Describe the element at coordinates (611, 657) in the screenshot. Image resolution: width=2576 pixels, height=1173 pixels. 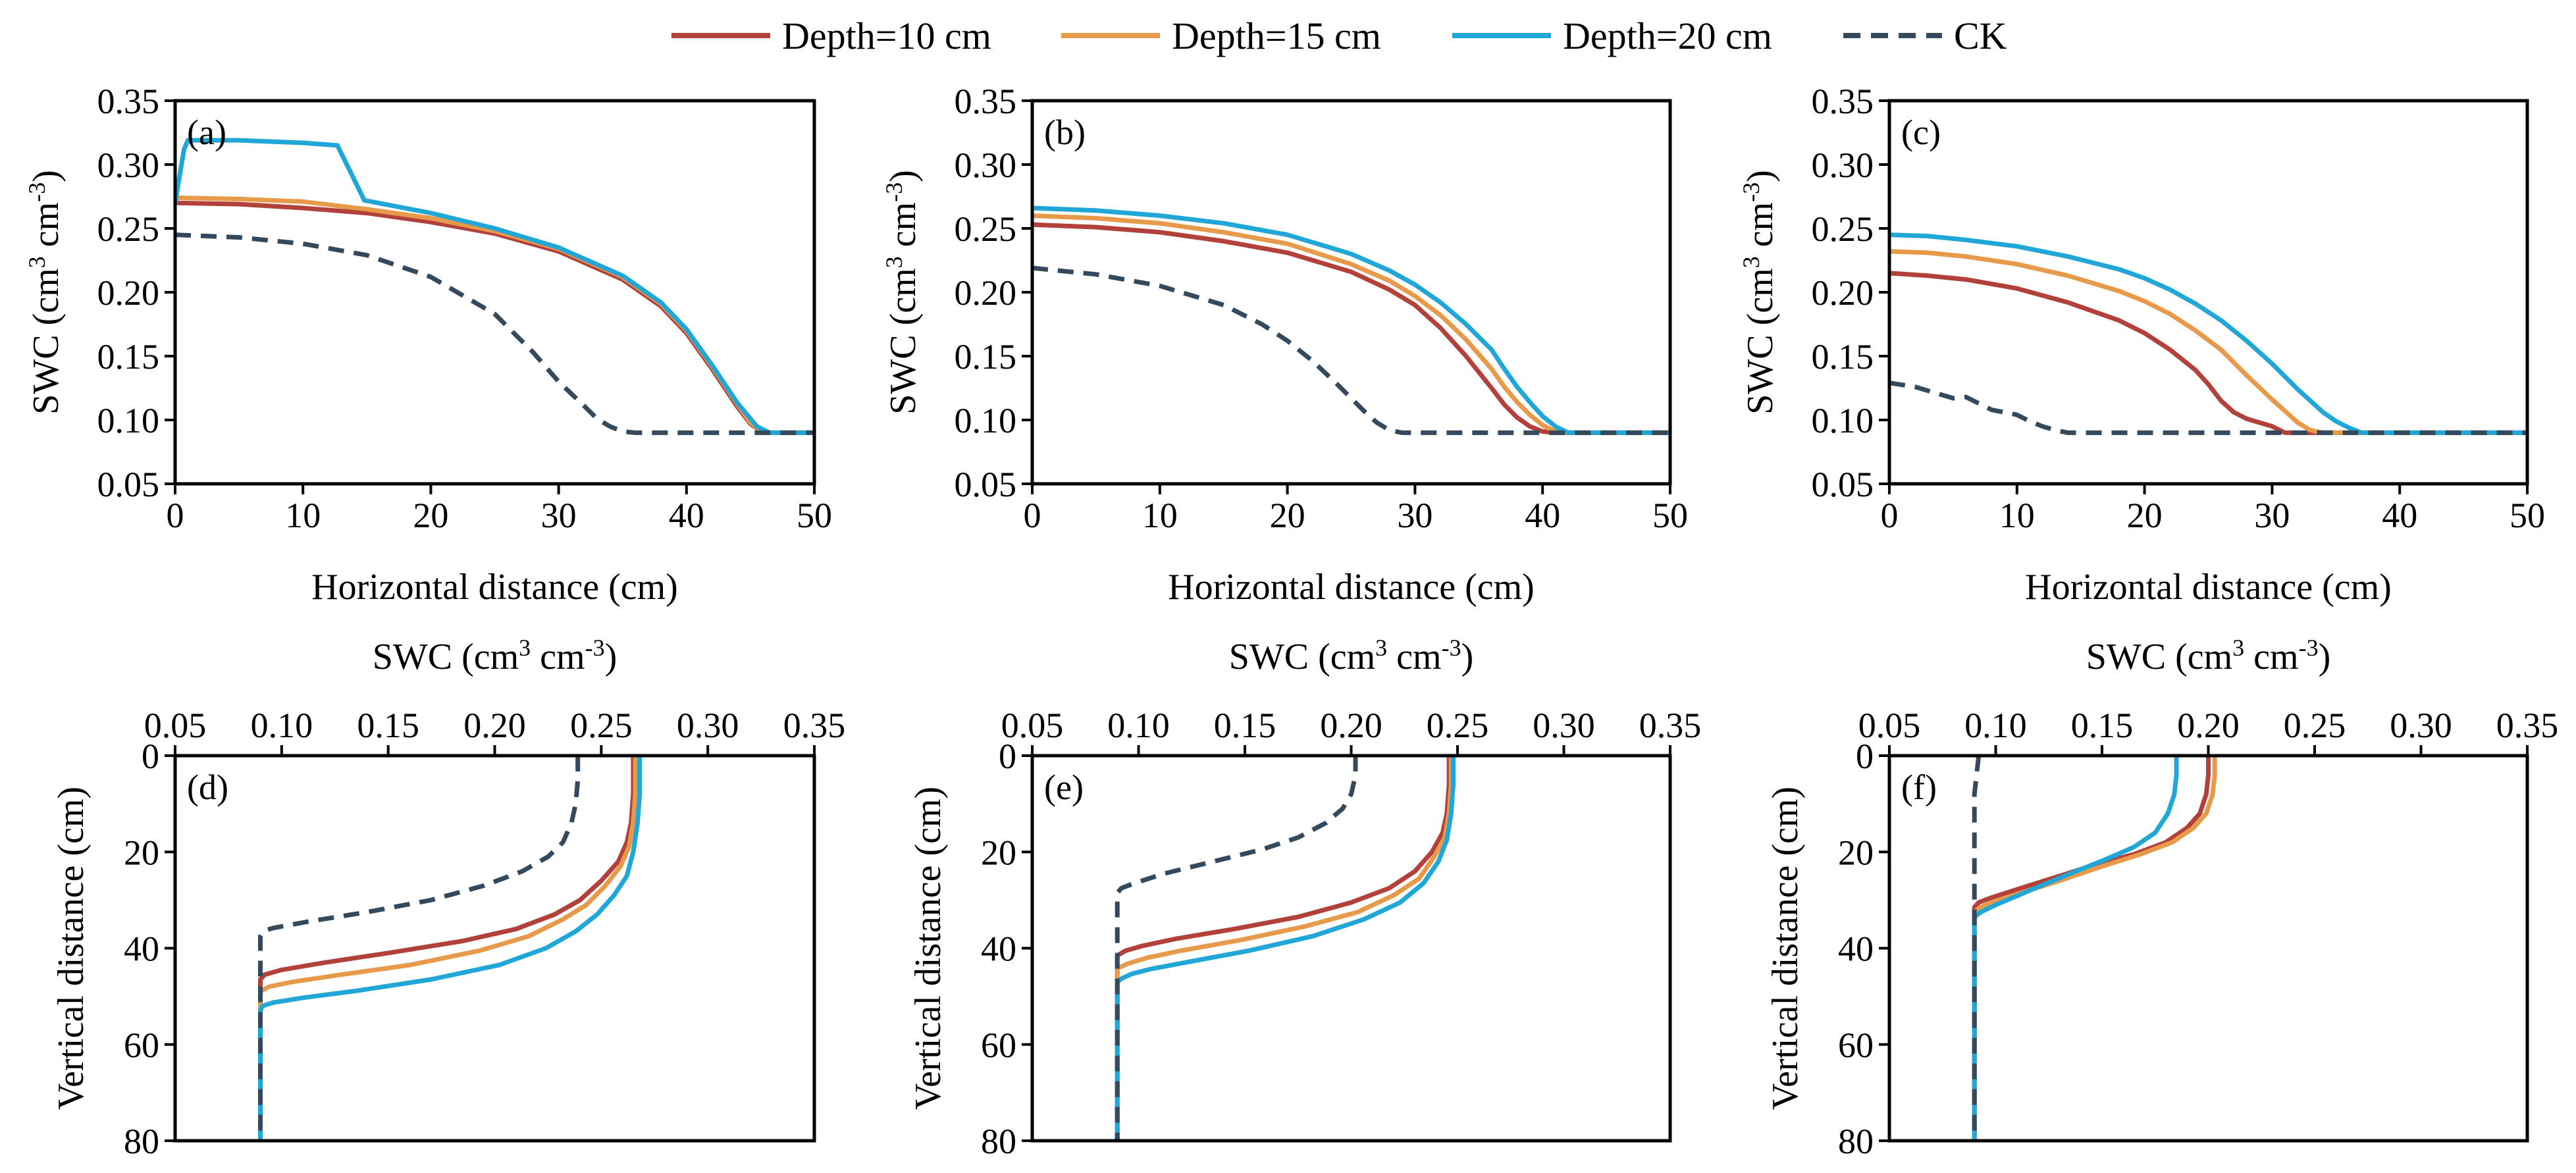
I see `x-axis-title-part: )` at that location.